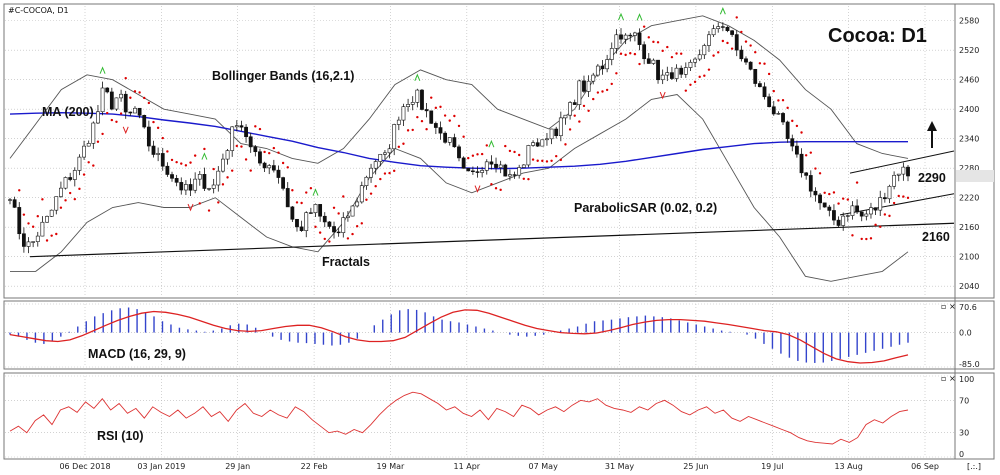  What do you see at coordinates (969, 21) in the screenshot?
I see `y-tick-label: 2580` at bounding box center [969, 21].